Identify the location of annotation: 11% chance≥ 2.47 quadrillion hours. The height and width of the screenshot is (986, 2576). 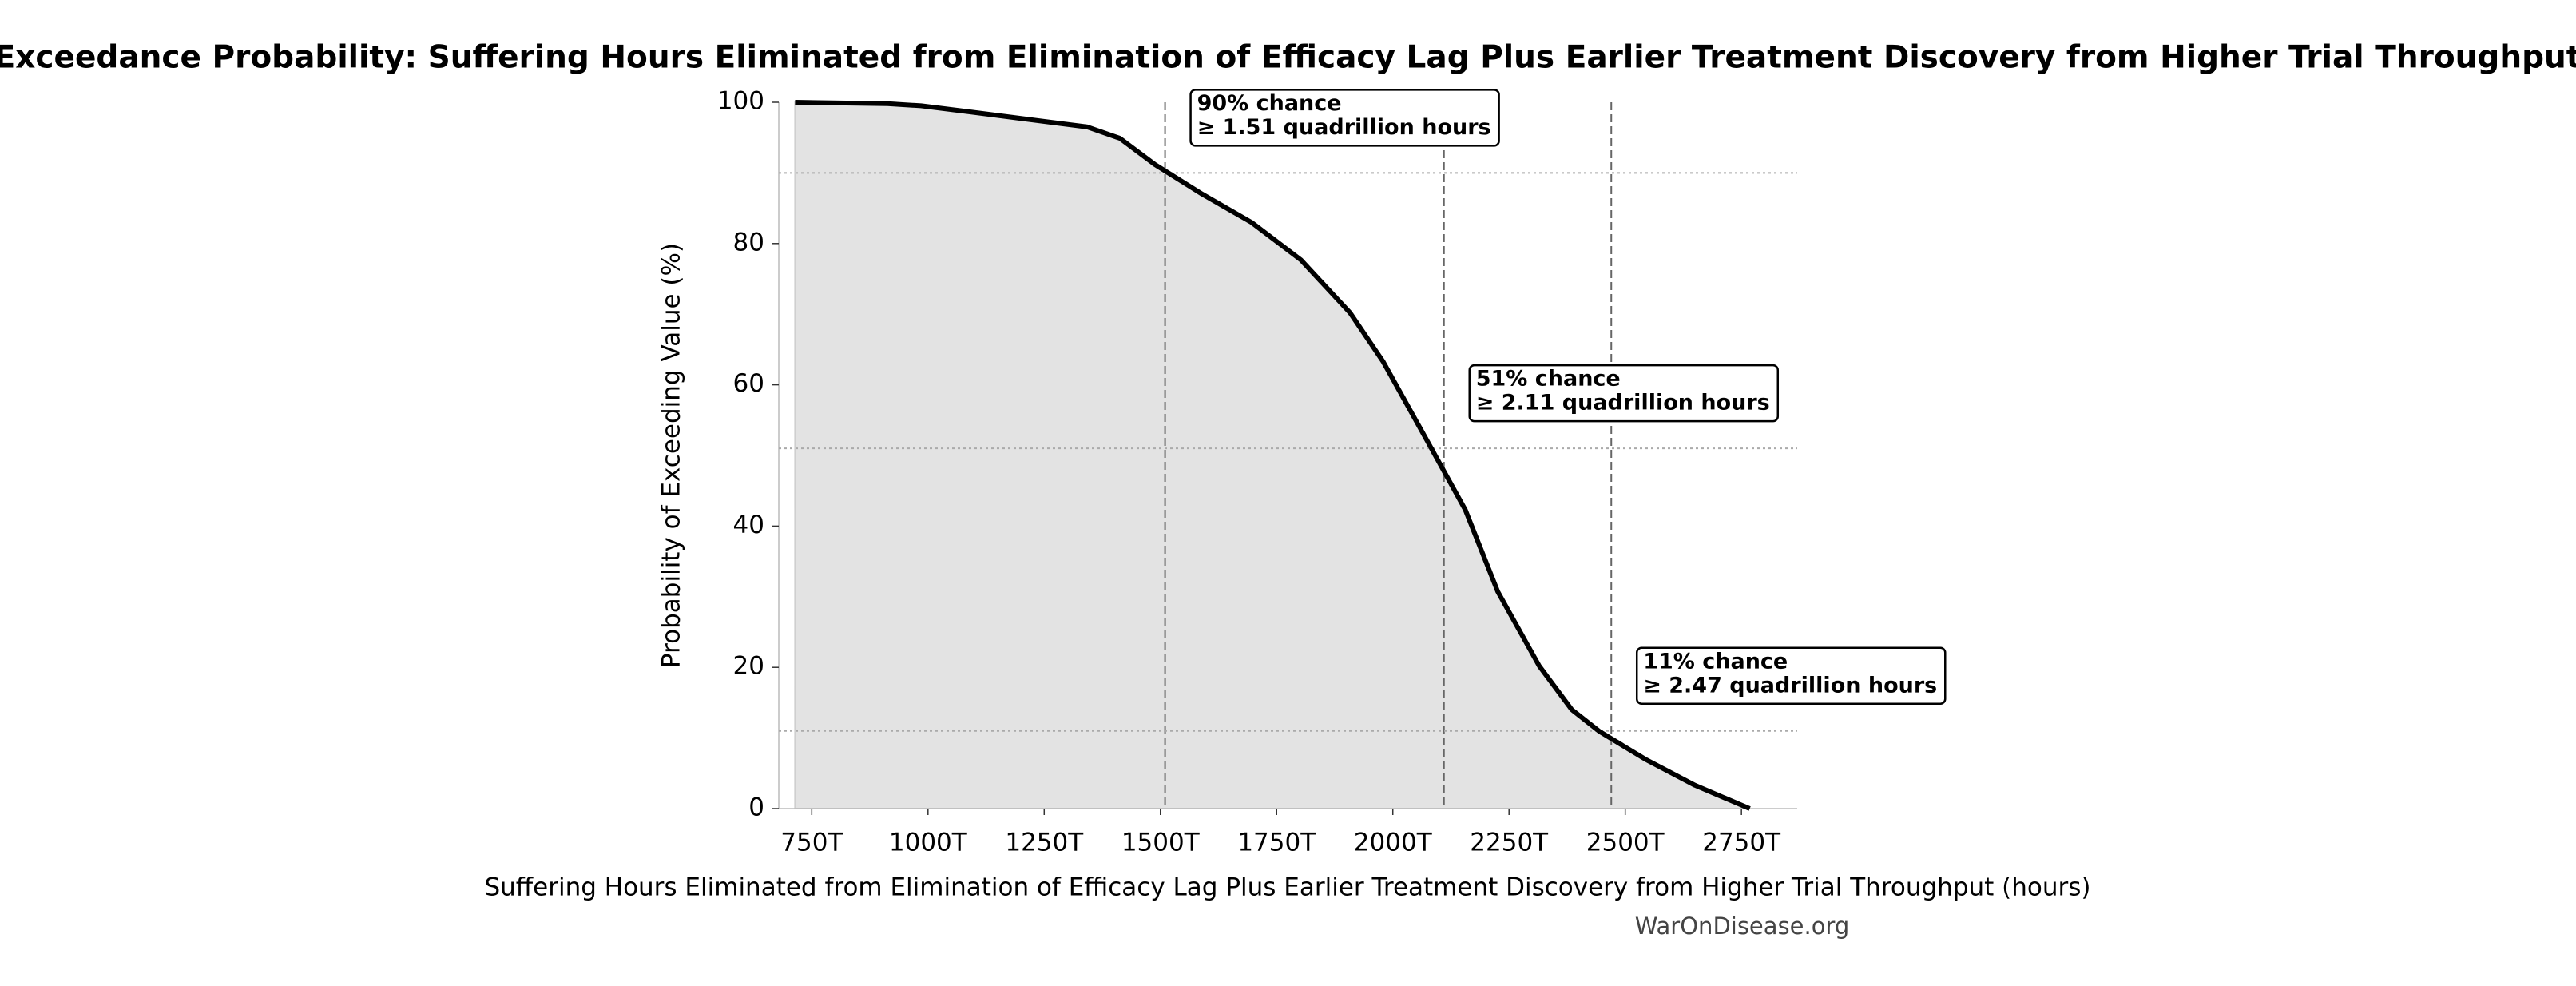
(1791, 676).